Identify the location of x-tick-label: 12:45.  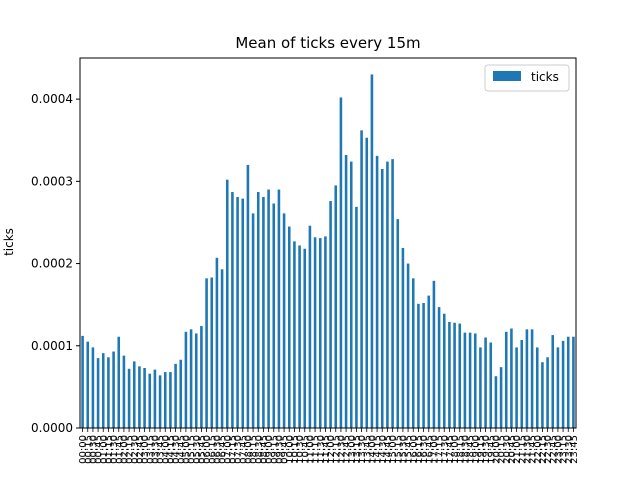
(347, 449).